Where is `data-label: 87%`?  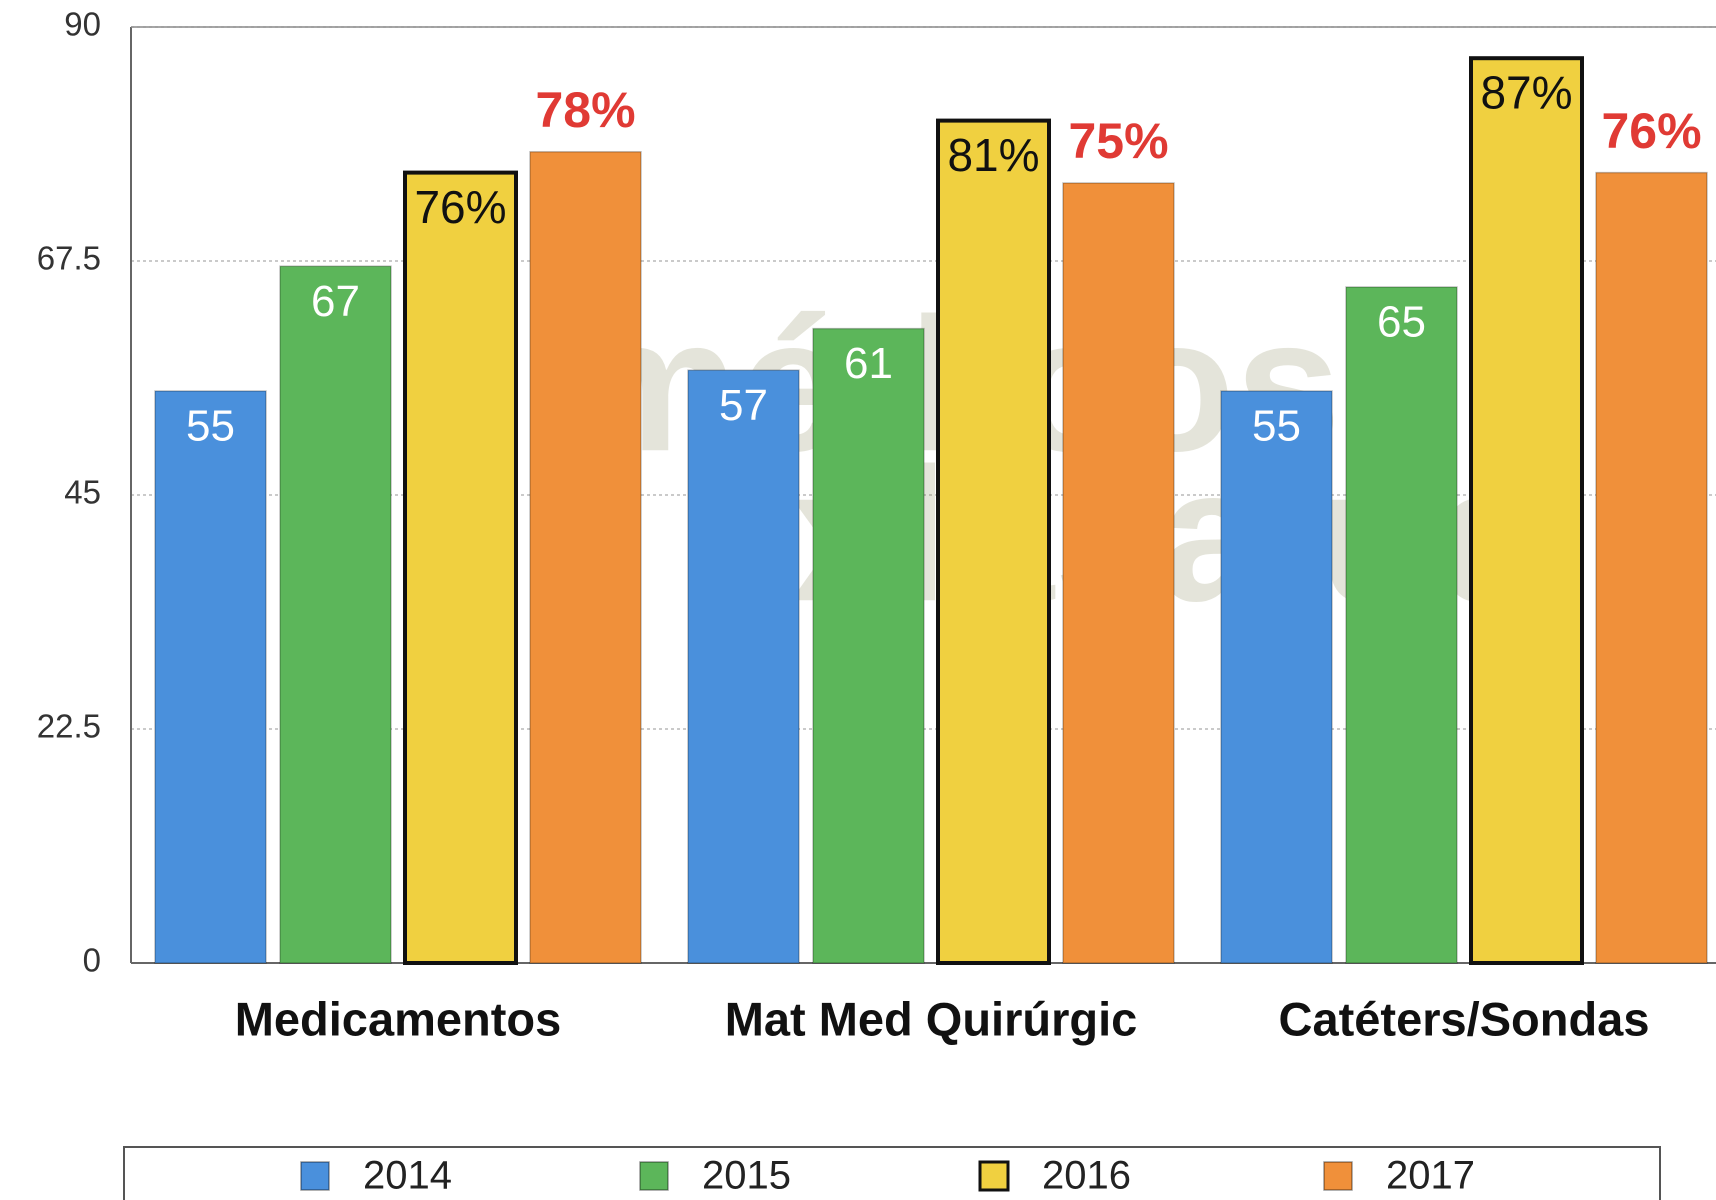
data-label: 87% is located at coordinates (1526, 92).